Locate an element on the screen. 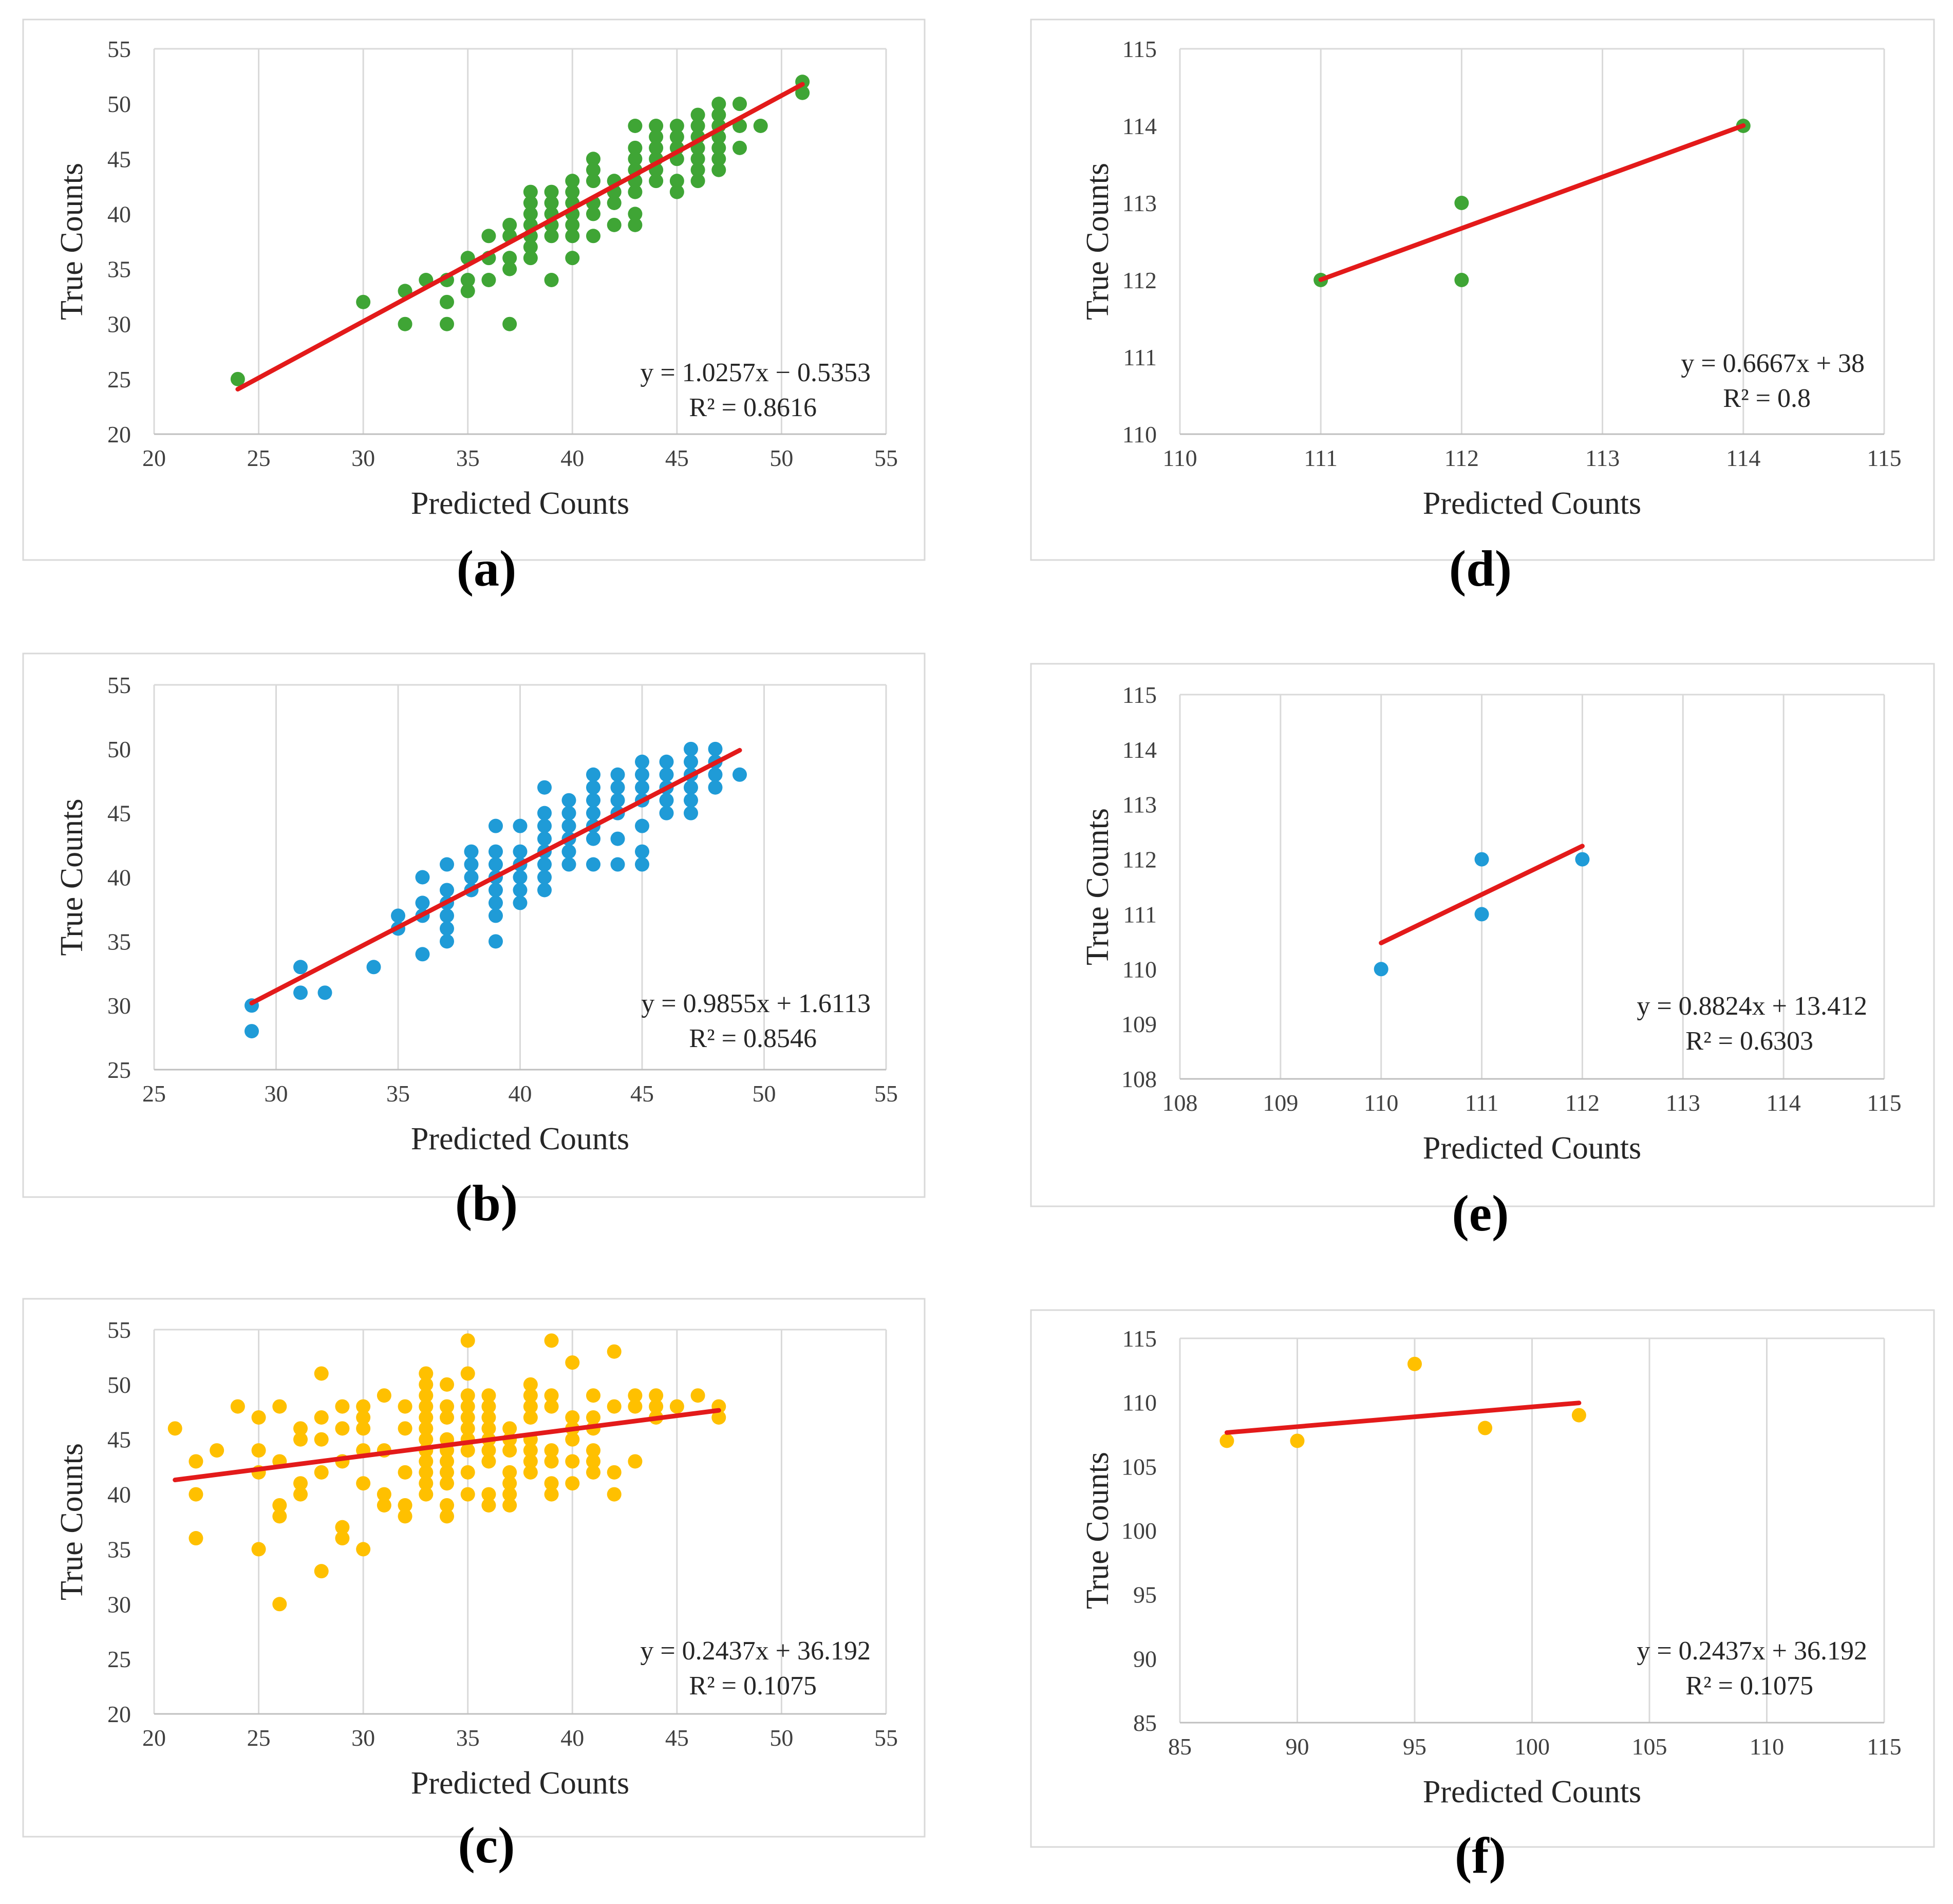 This screenshot has height=1904, width=1953. x-axis-title: Predicted Counts is located at coordinates (1532, 503).